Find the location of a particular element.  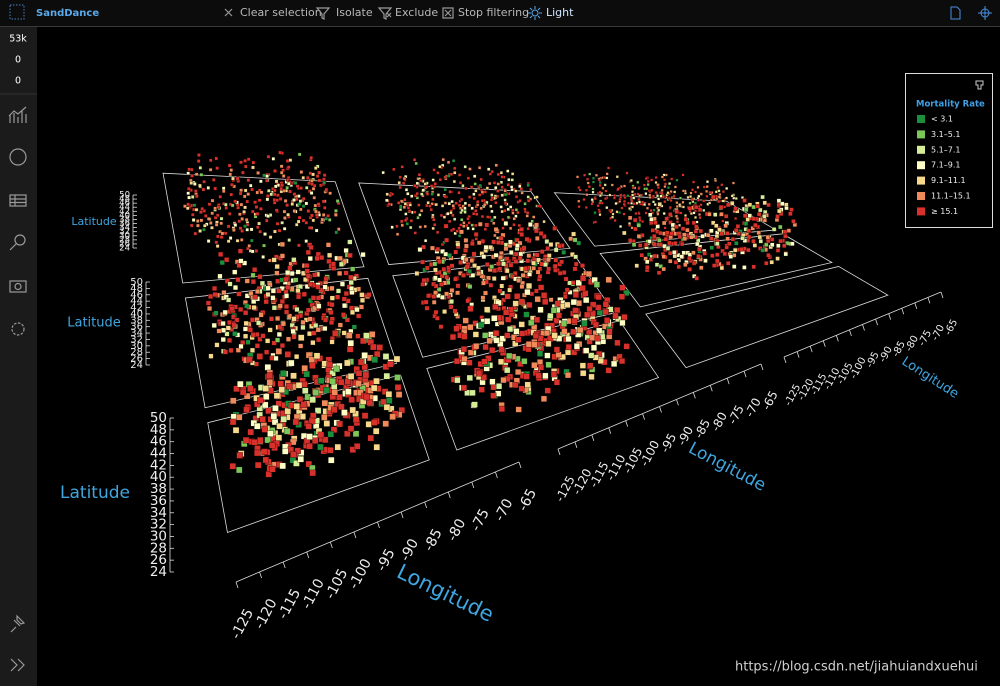

latitude-tick-label: 36 is located at coordinates (136, 327).